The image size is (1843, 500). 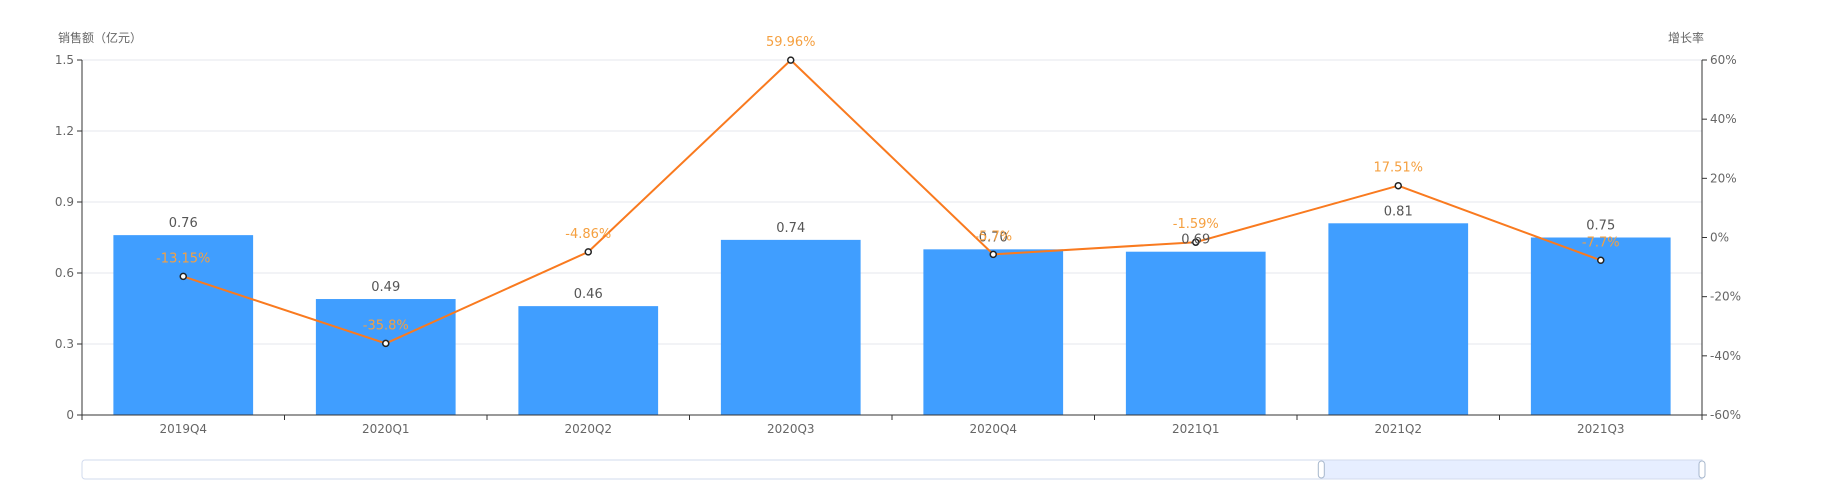 I want to click on bar-value-label: 0.69, so click(x=1195, y=240).